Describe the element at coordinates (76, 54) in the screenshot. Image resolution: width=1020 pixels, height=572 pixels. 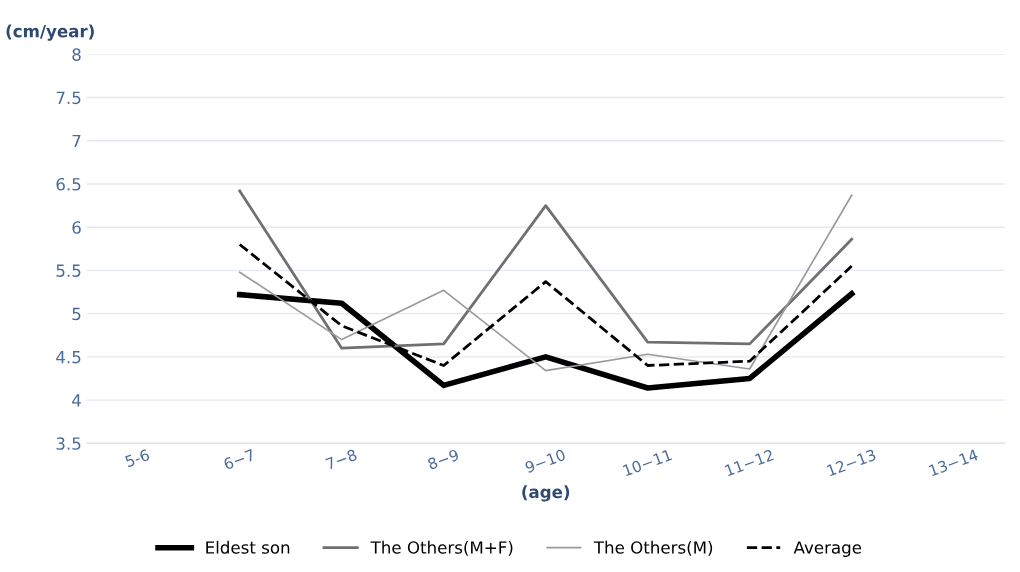
I see `y-tick-label: 8` at that location.